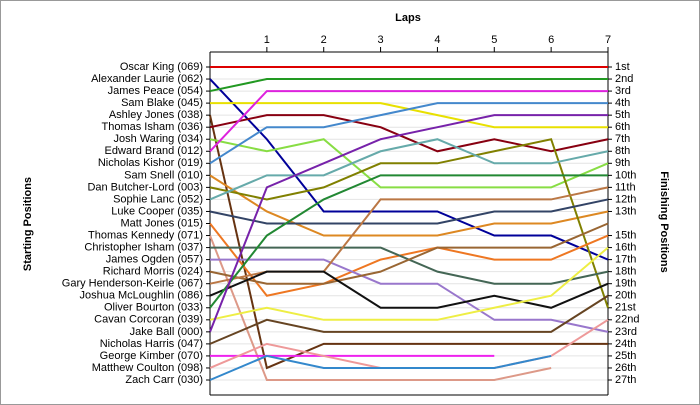 The width and height of the screenshot is (700, 405). What do you see at coordinates (622, 127) in the screenshot?
I see `y2-tick-label: 6th` at bounding box center [622, 127].